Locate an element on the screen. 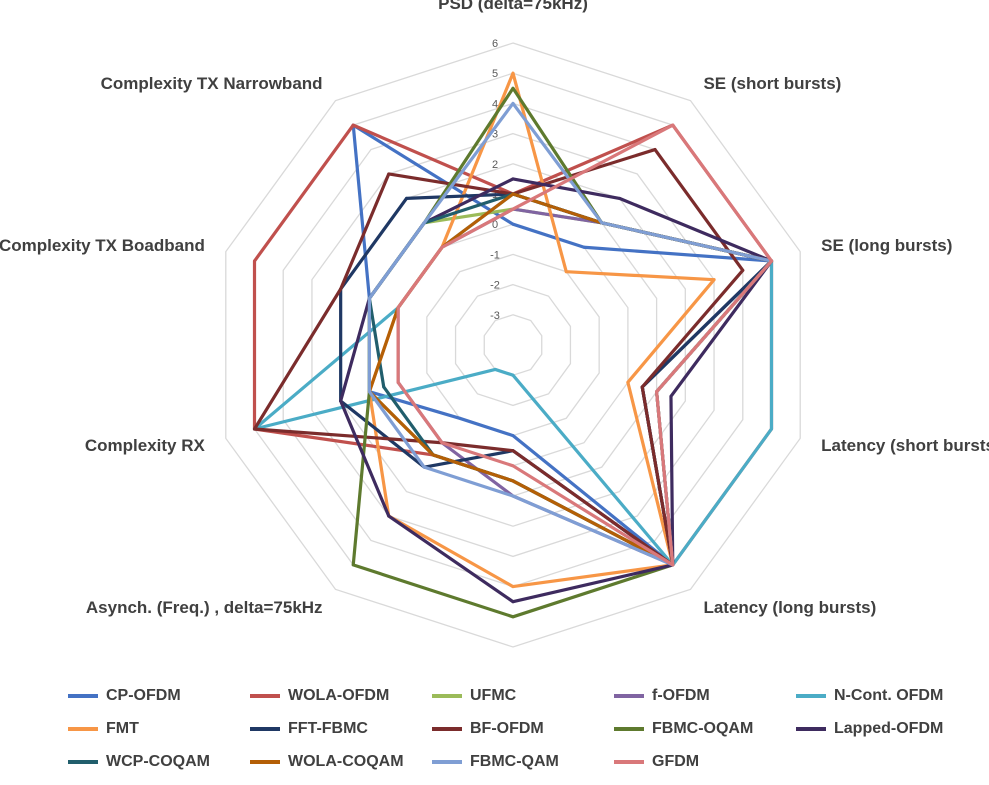 This screenshot has width=989, height=785. legend-item-fbmc-qam: FBMC-QAM is located at coordinates (495, 762).